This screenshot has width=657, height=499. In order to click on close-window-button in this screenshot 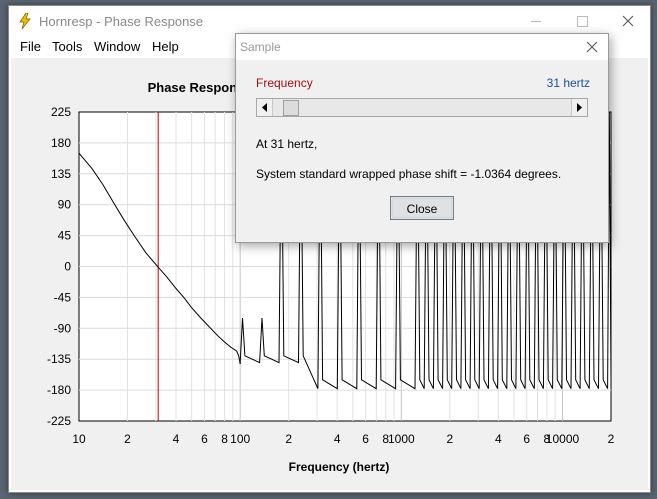, I will do `click(628, 21)`.